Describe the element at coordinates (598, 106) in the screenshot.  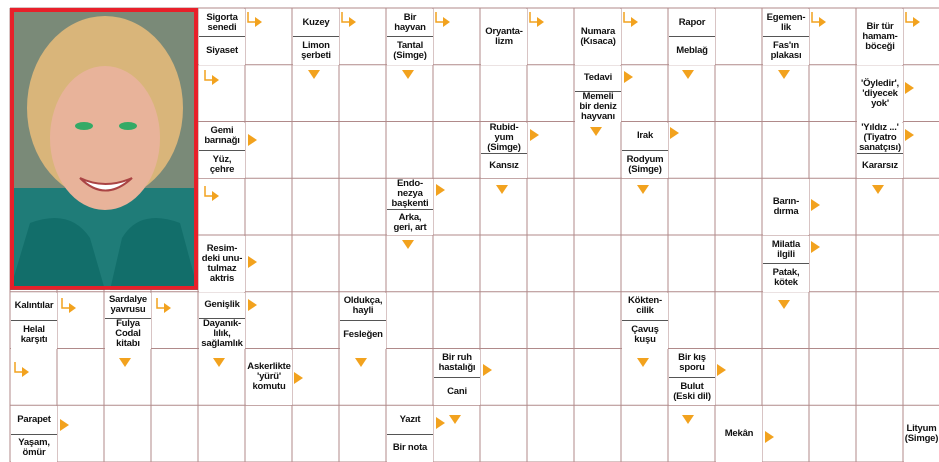
I see `clue-text: Memeli bir deniz hayvanı` at that location.